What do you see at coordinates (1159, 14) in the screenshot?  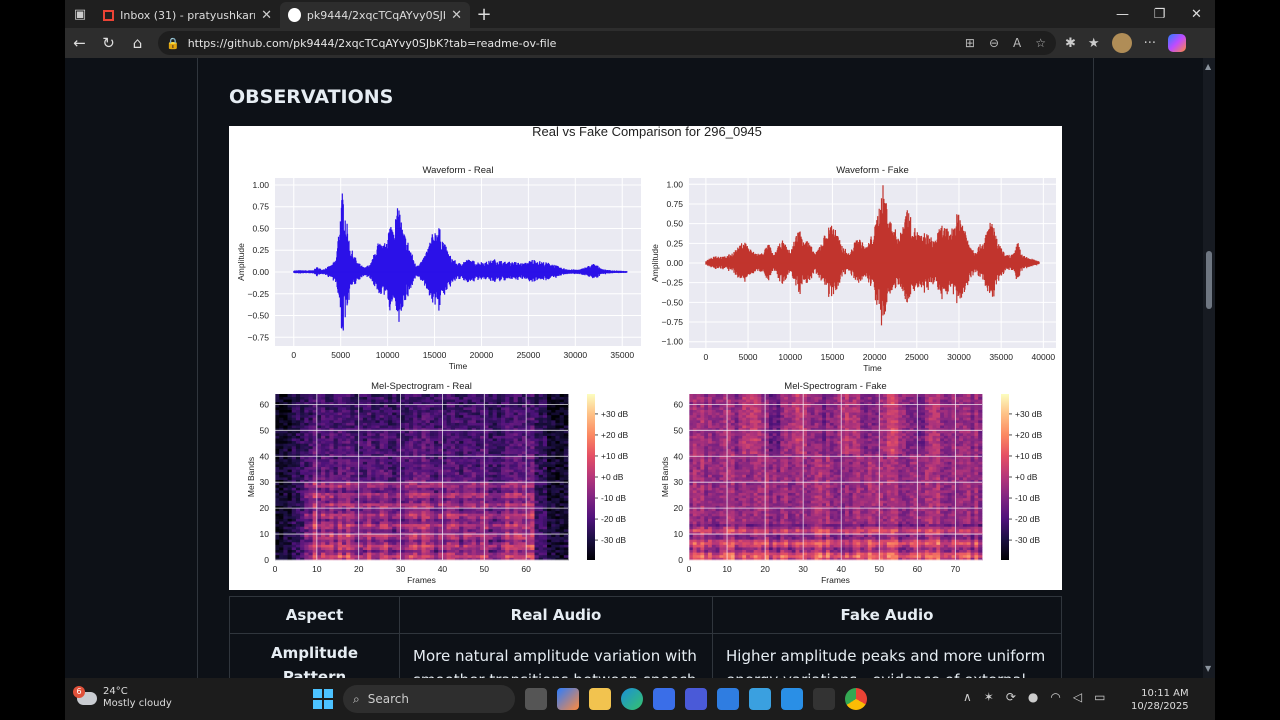 I see `restore-icon: ❐` at bounding box center [1159, 14].